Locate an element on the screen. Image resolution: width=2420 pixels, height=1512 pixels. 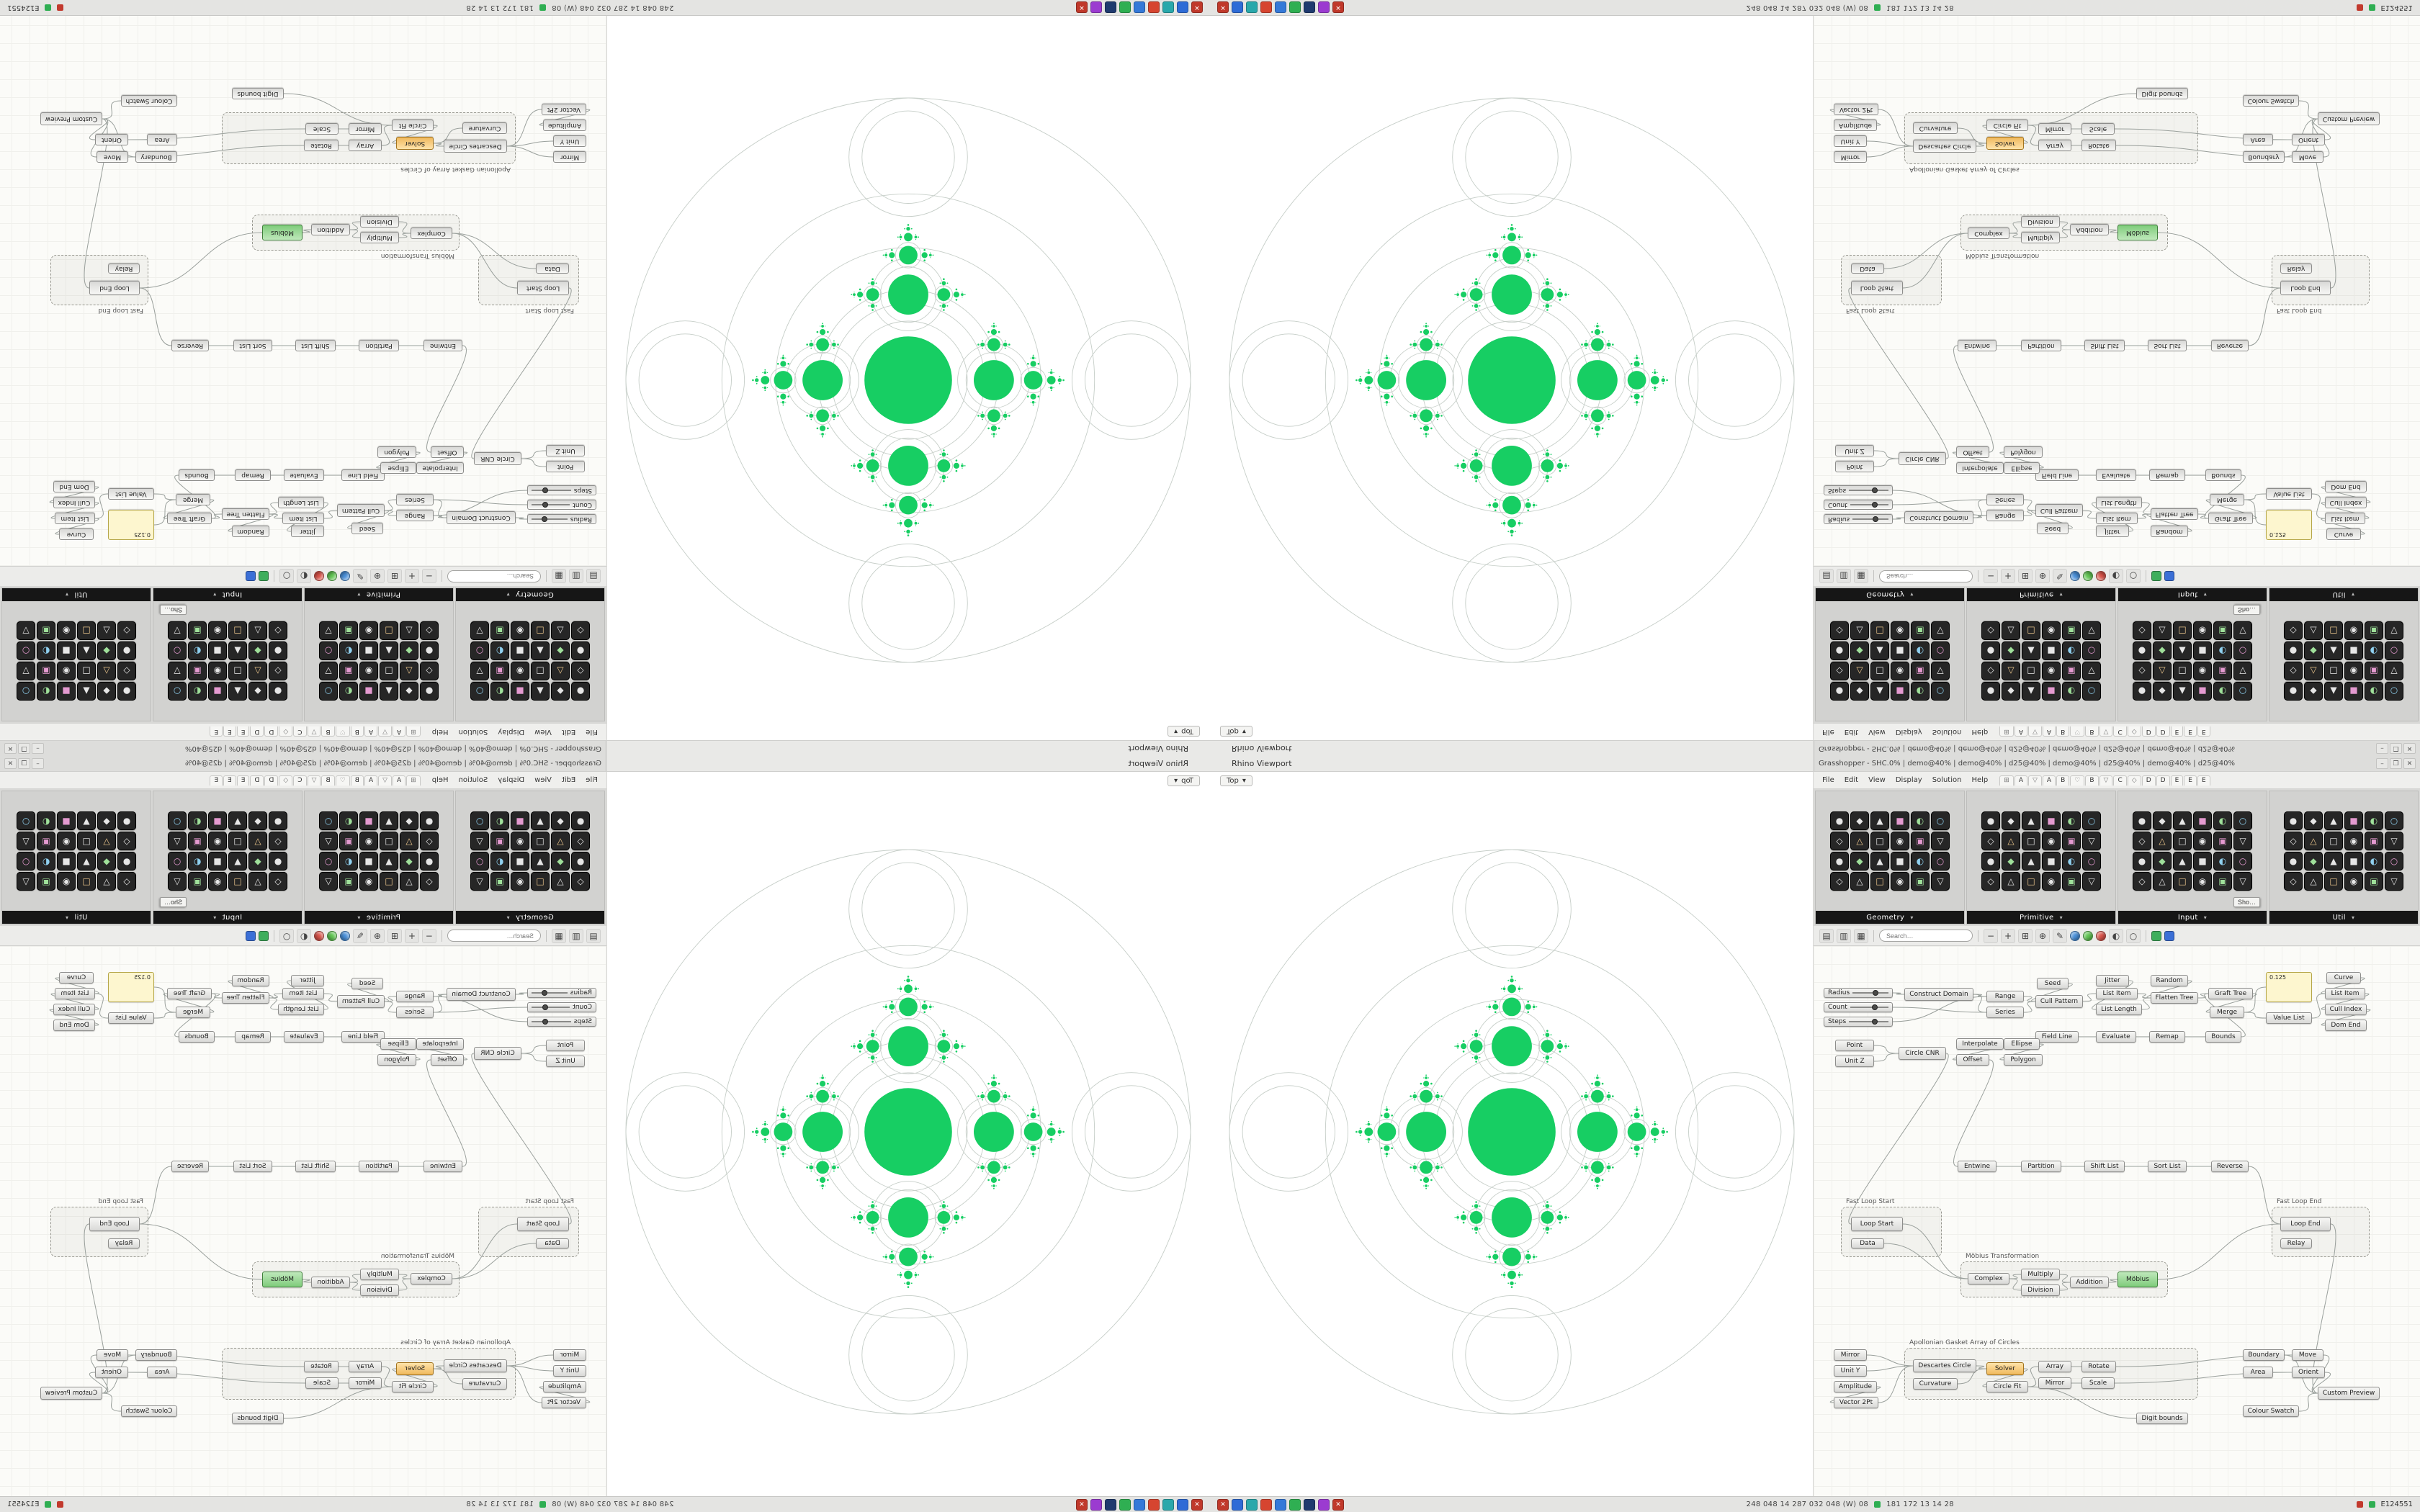
tab-d-10: D is located at coordinates (2148, 780).